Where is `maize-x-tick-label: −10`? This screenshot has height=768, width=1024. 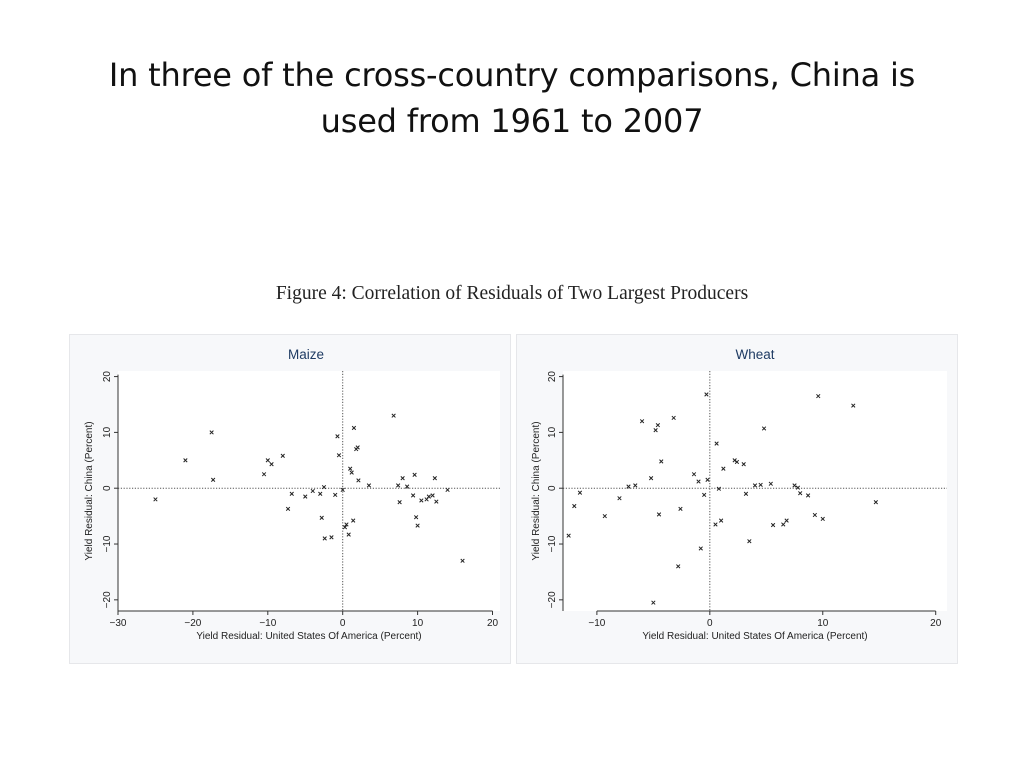
maize-x-tick-label: −10 is located at coordinates (267, 623).